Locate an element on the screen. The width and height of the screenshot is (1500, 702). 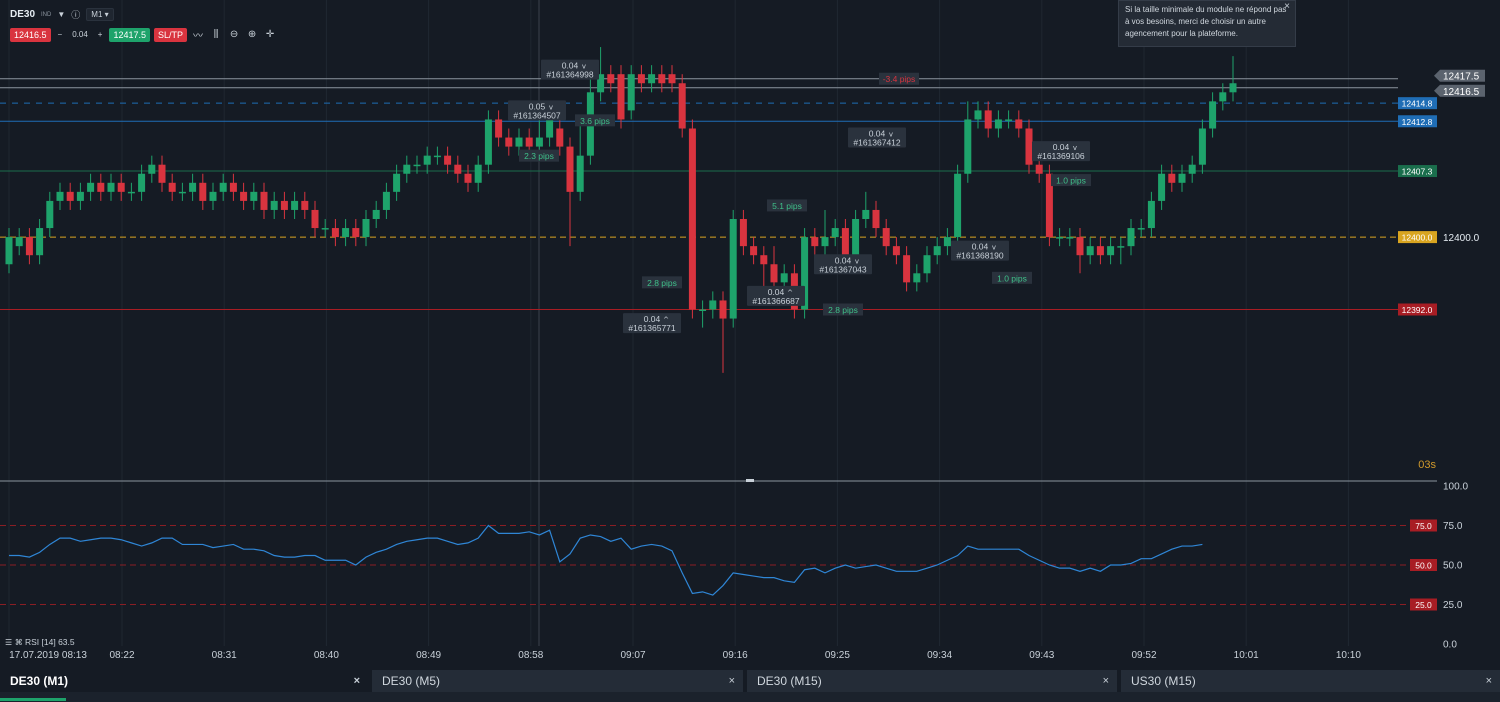
pips-label: 2.8 pips is located at coordinates (843, 310).